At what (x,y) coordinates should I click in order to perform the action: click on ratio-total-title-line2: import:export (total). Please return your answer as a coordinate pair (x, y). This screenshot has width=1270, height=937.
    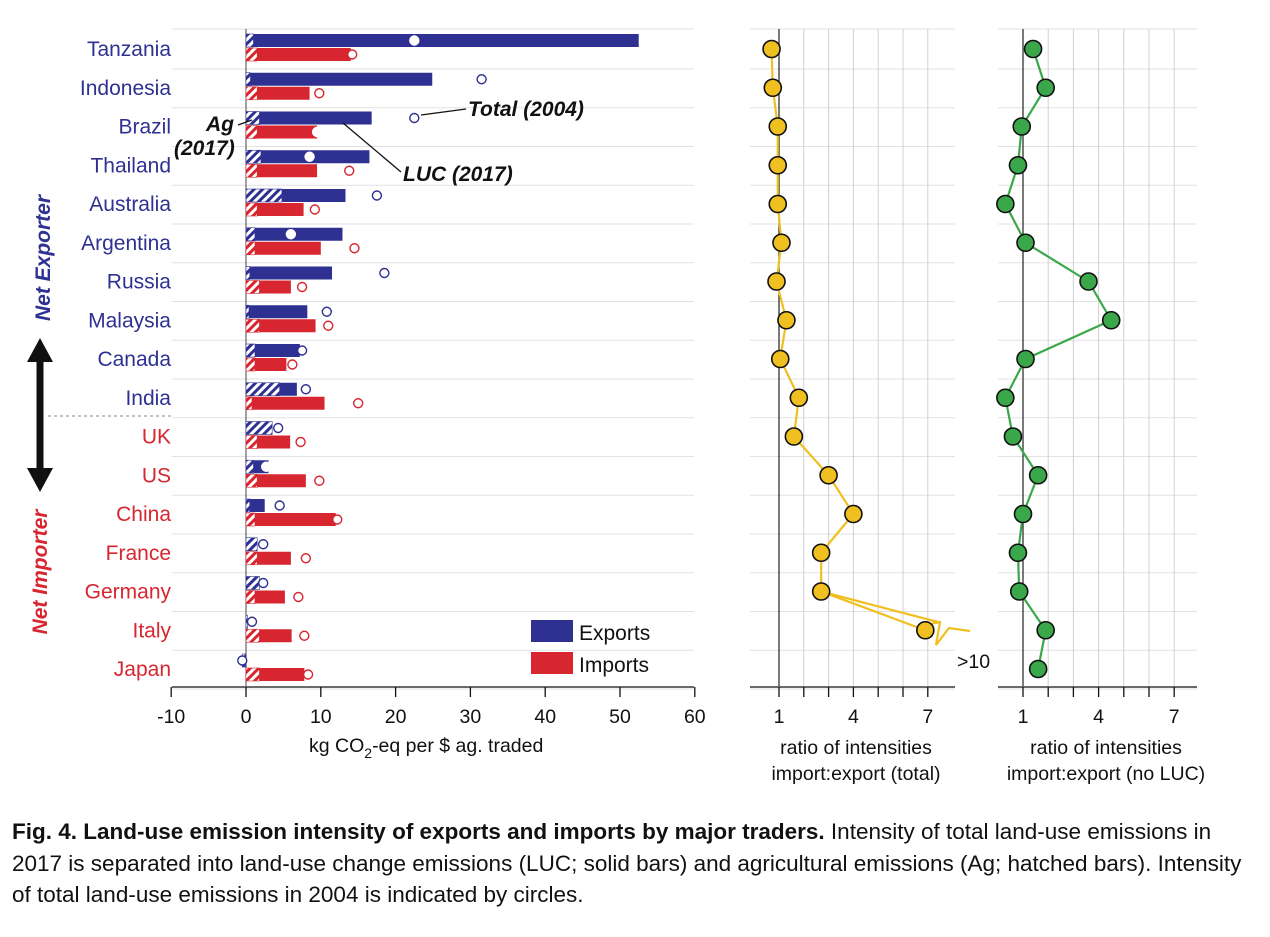
    Looking at the image, I should click on (855, 774).